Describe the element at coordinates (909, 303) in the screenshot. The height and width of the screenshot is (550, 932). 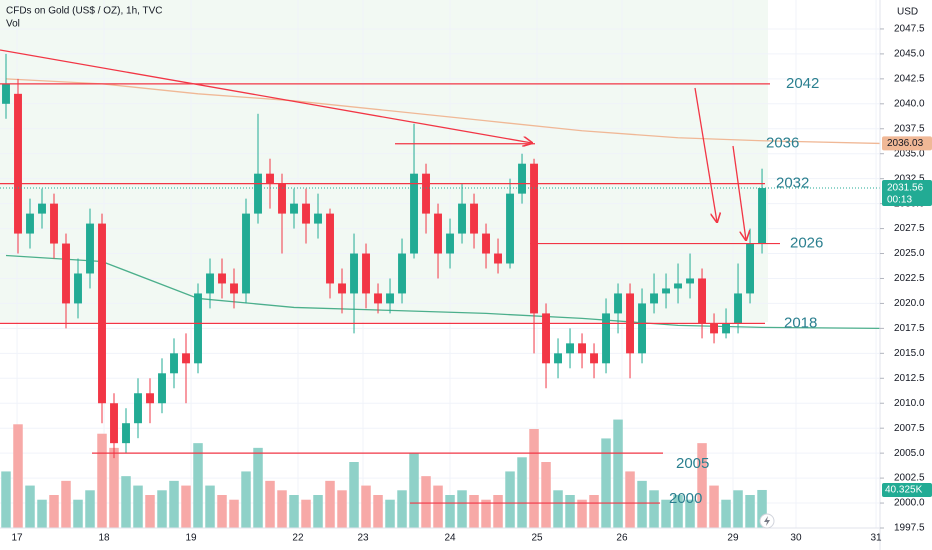
I see `y-tick-label: 2020.0` at that location.